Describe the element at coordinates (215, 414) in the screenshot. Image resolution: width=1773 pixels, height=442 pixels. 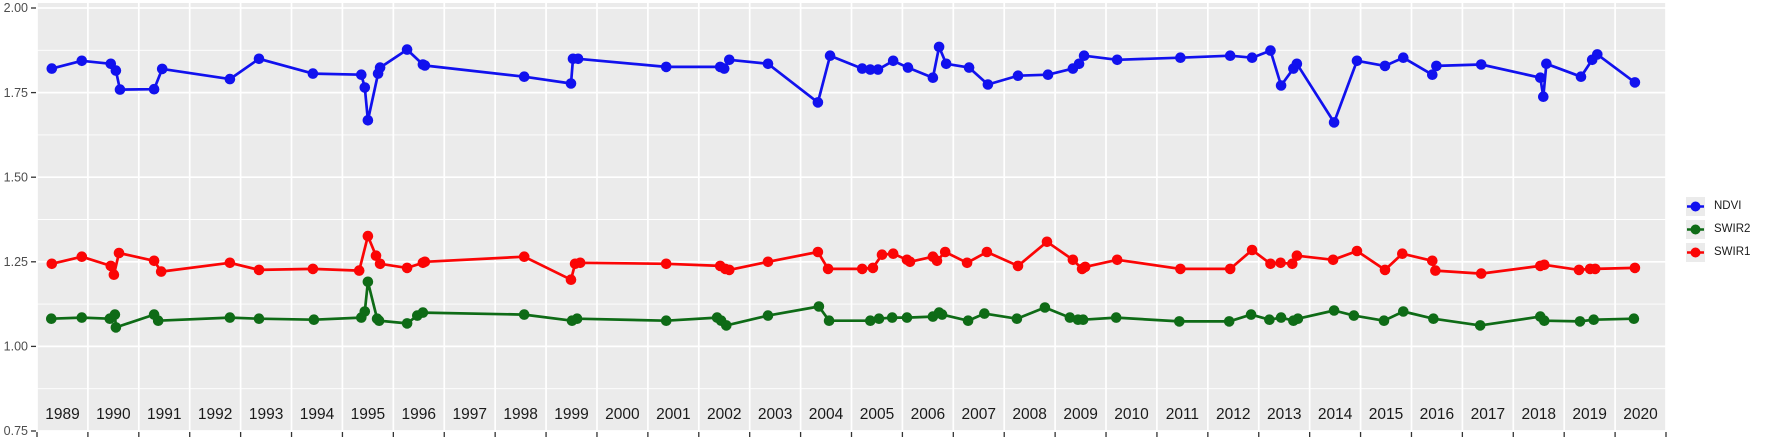
I see `x-year-label: 1992` at that location.